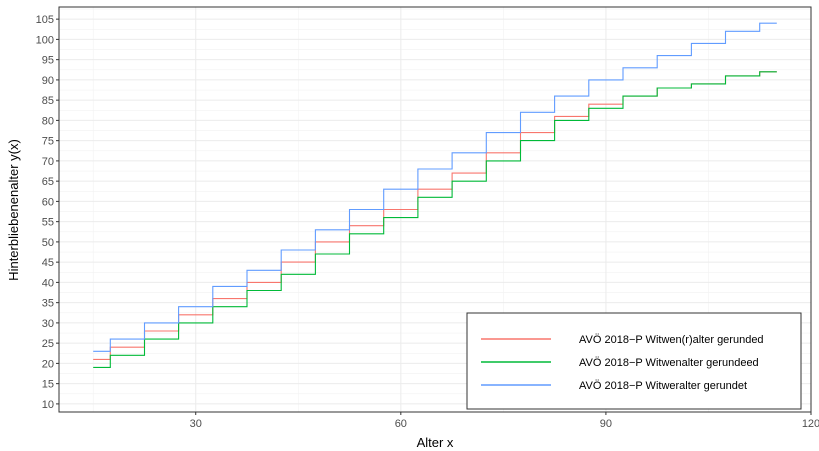 This screenshot has width=819, height=451. Describe the element at coordinates (48, 223) in the screenshot. I see `y-tick-label: 55` at that location.